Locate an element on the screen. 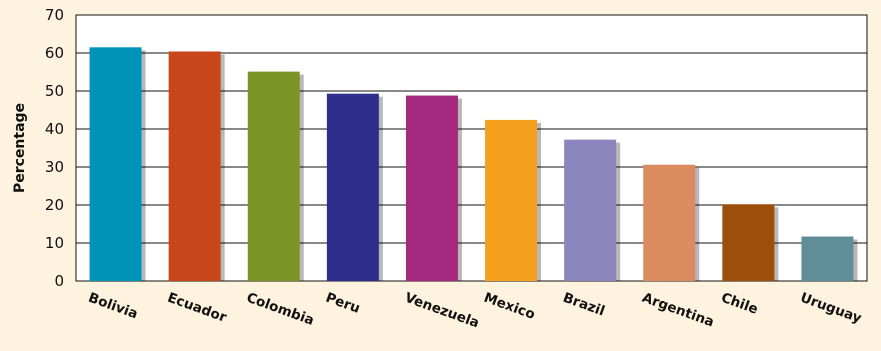 This screenshot has width=881, height=351. bar-bolivia is located at coordinates (115, 164).